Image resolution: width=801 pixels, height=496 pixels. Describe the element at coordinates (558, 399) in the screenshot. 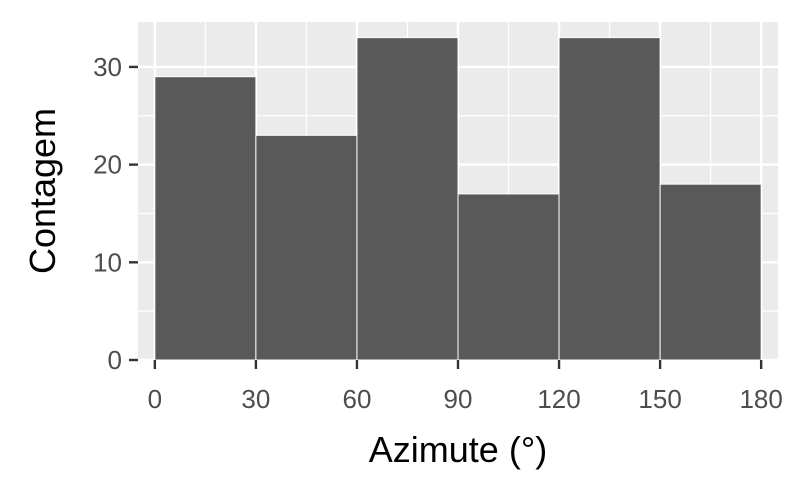

I see `x-tick-label: 120` at that location.